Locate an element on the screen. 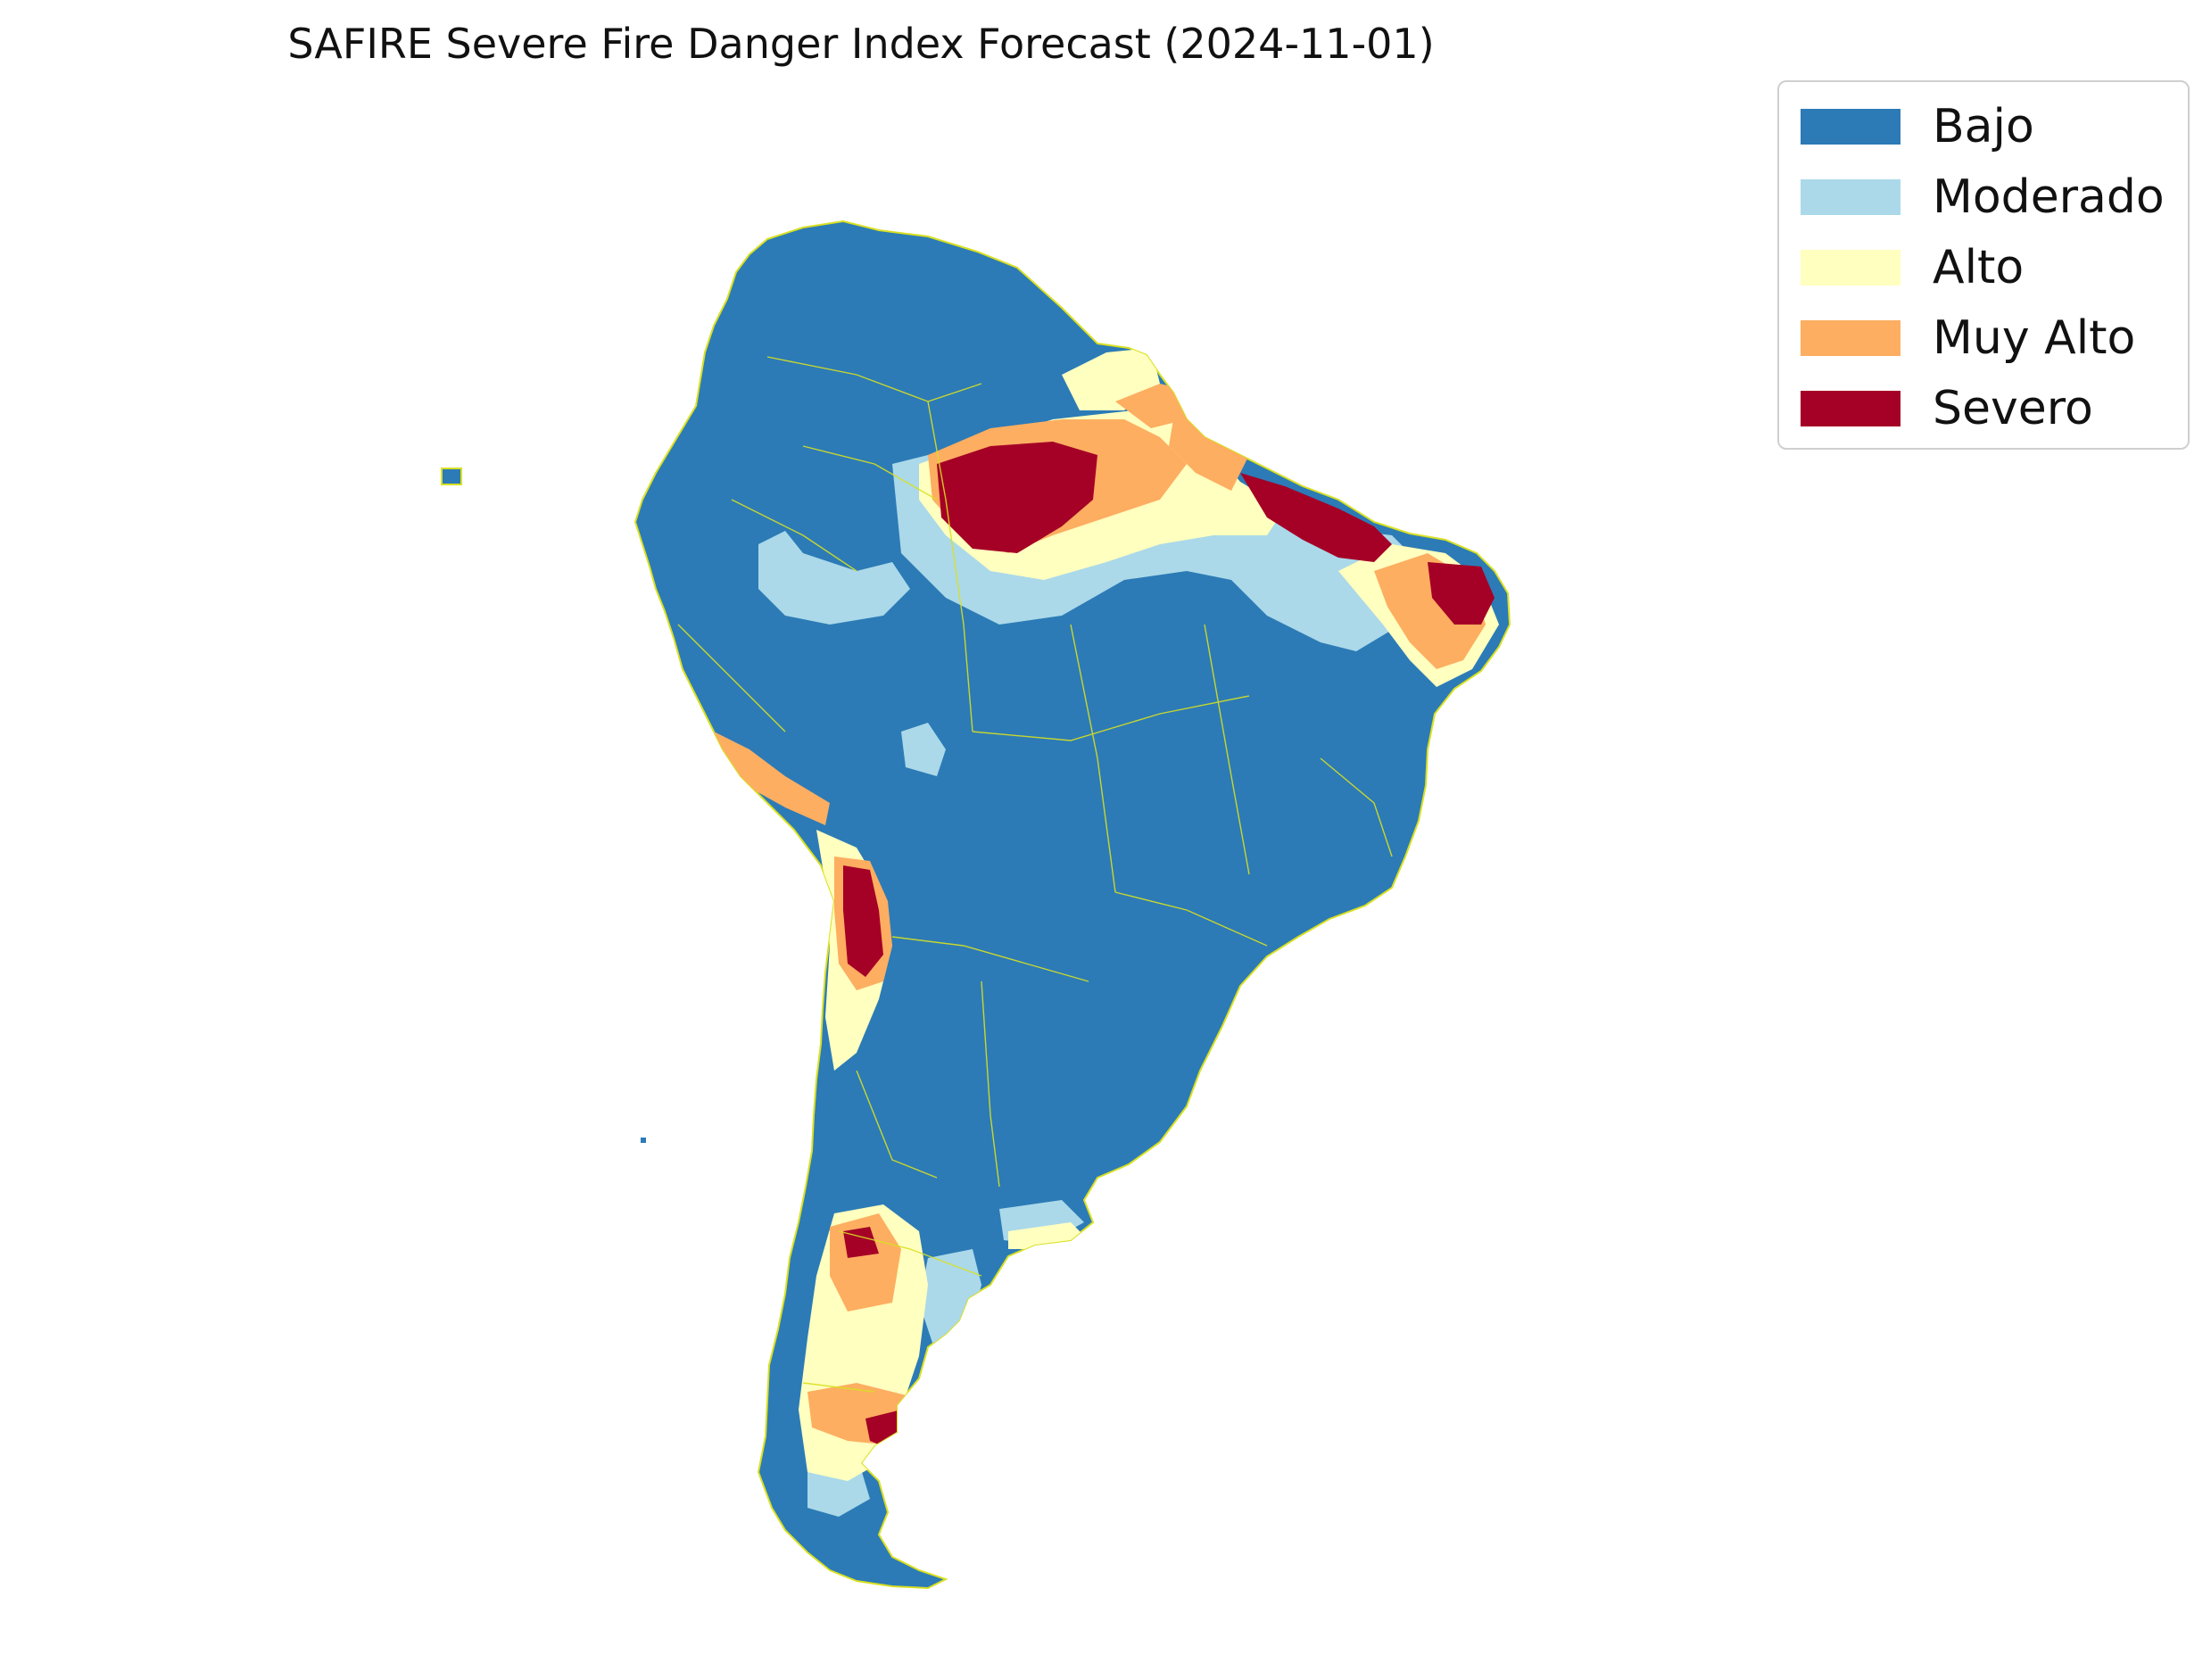  severo-zone-maranhao is located at coordinates (1316, 517).